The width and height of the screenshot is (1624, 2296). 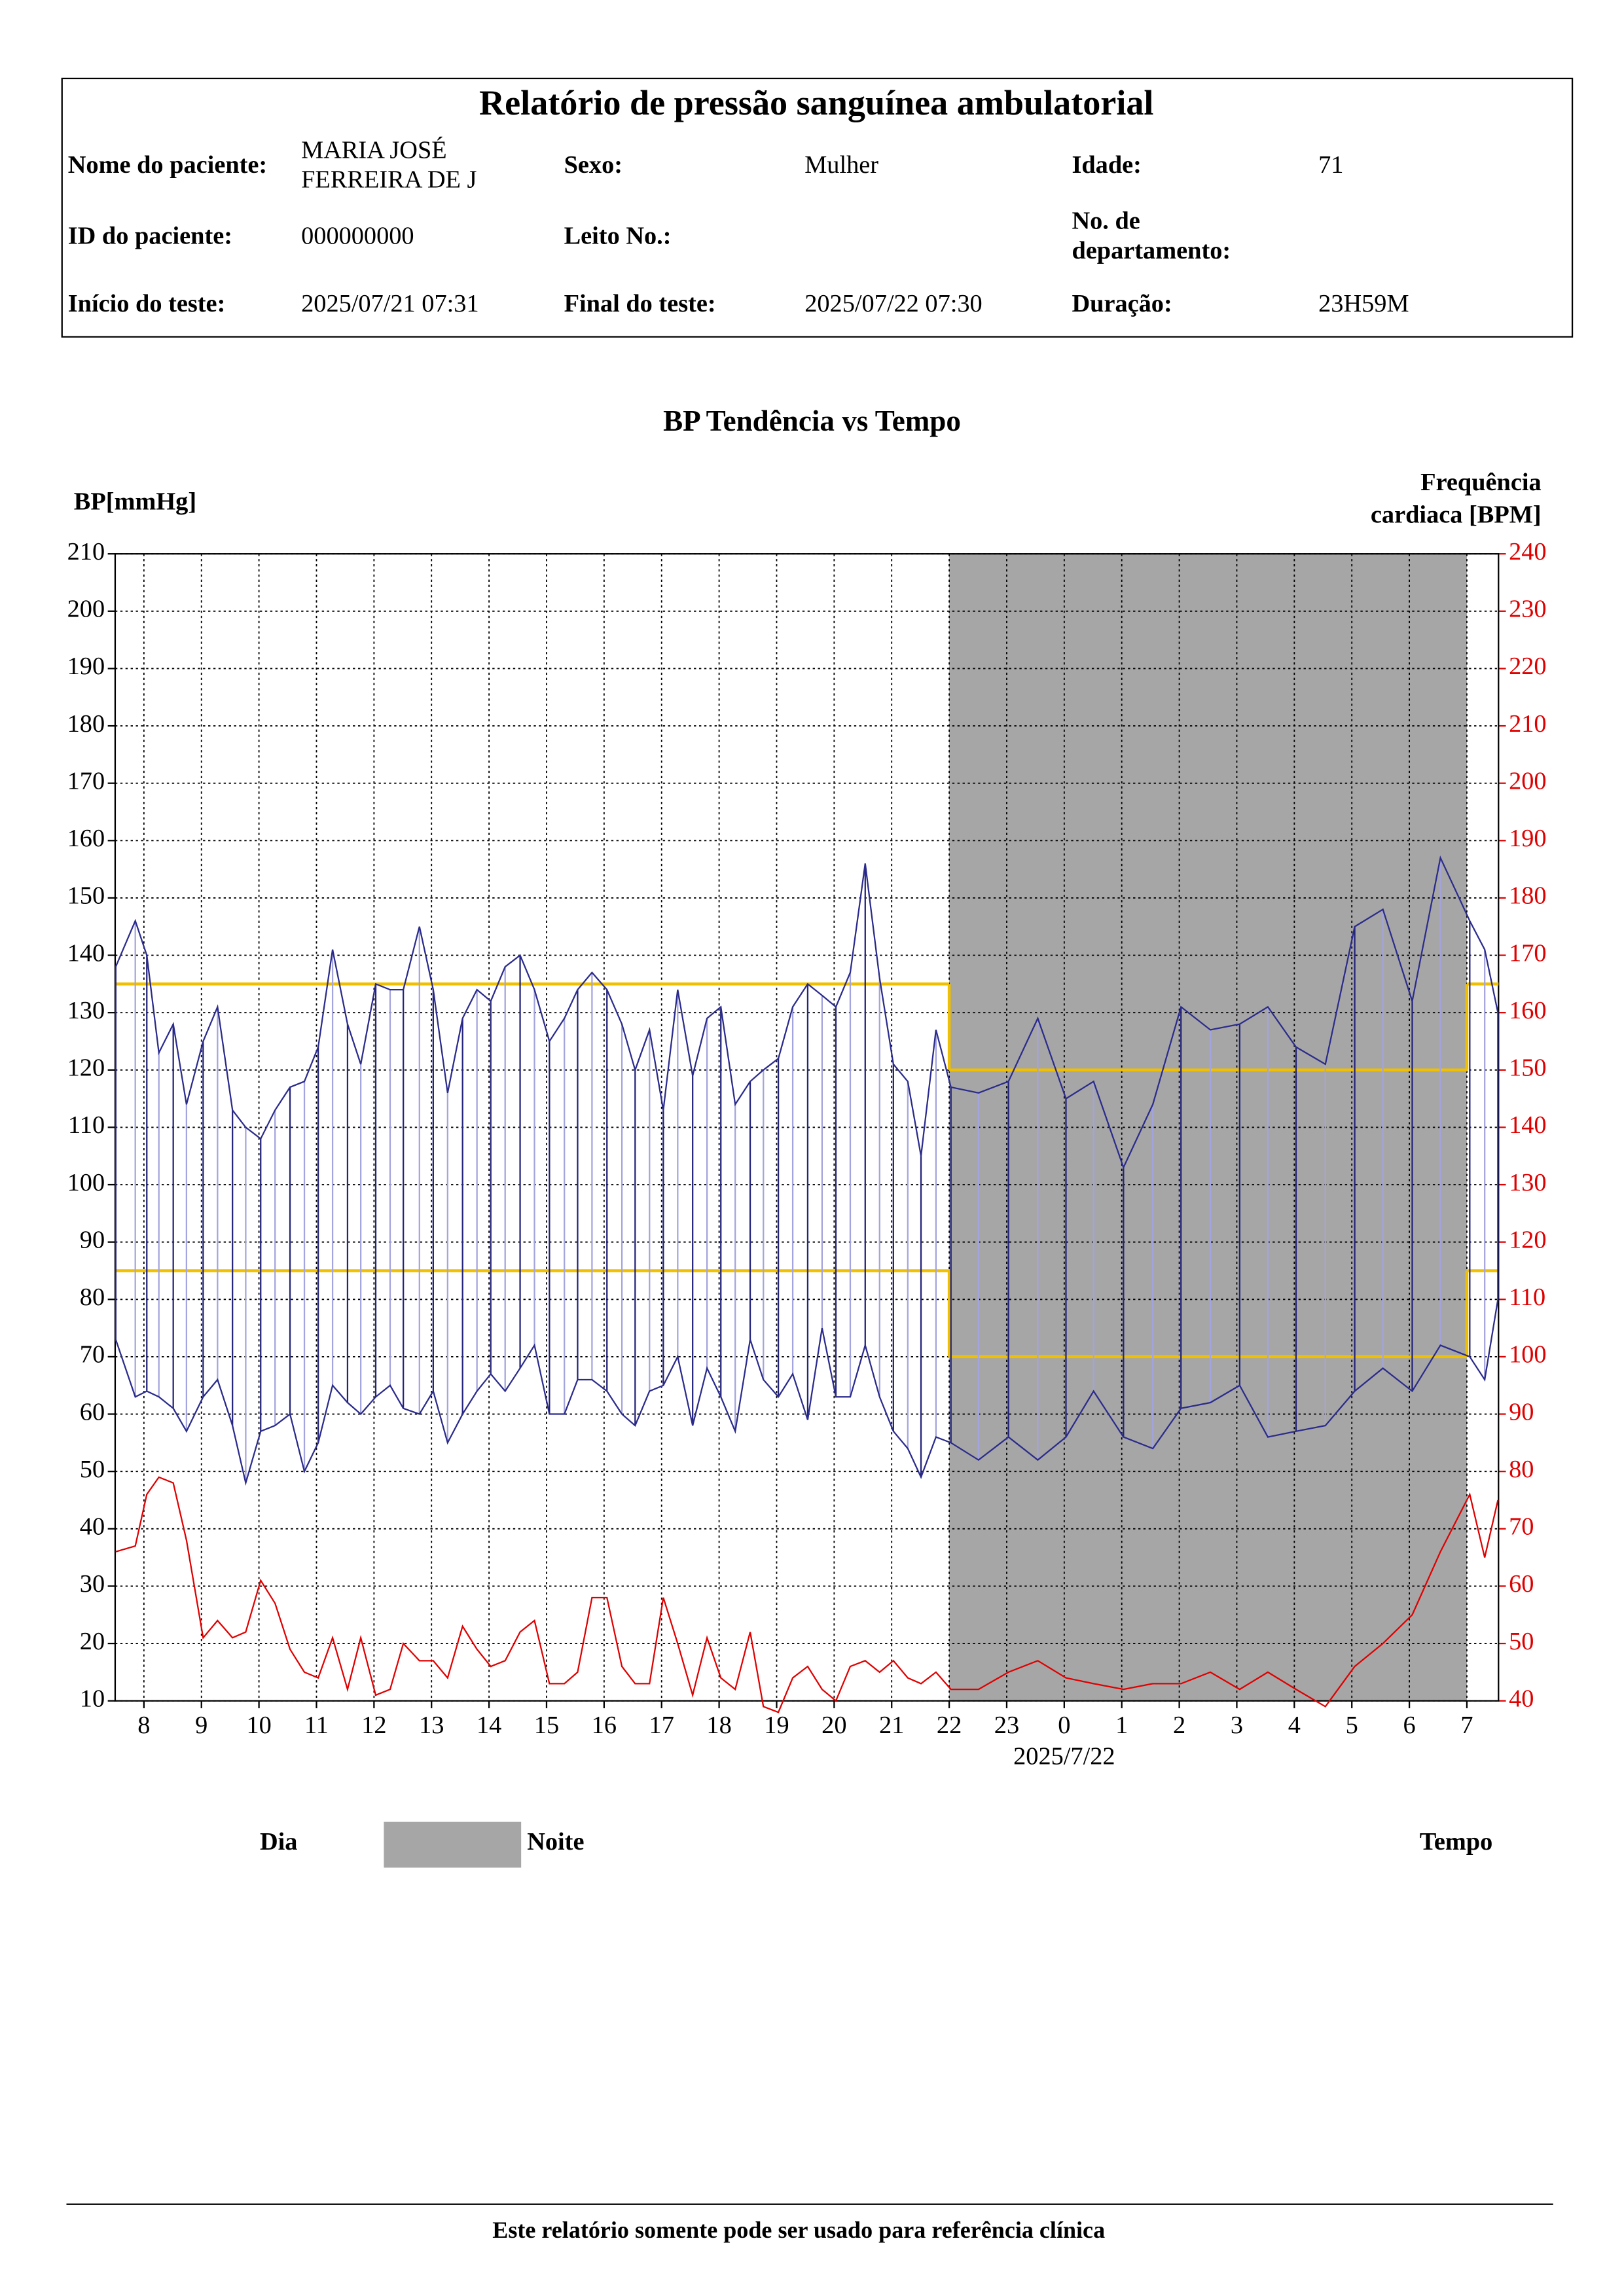 I want to click on y2-tick-label: 160, so click(x=1527, y=1010).